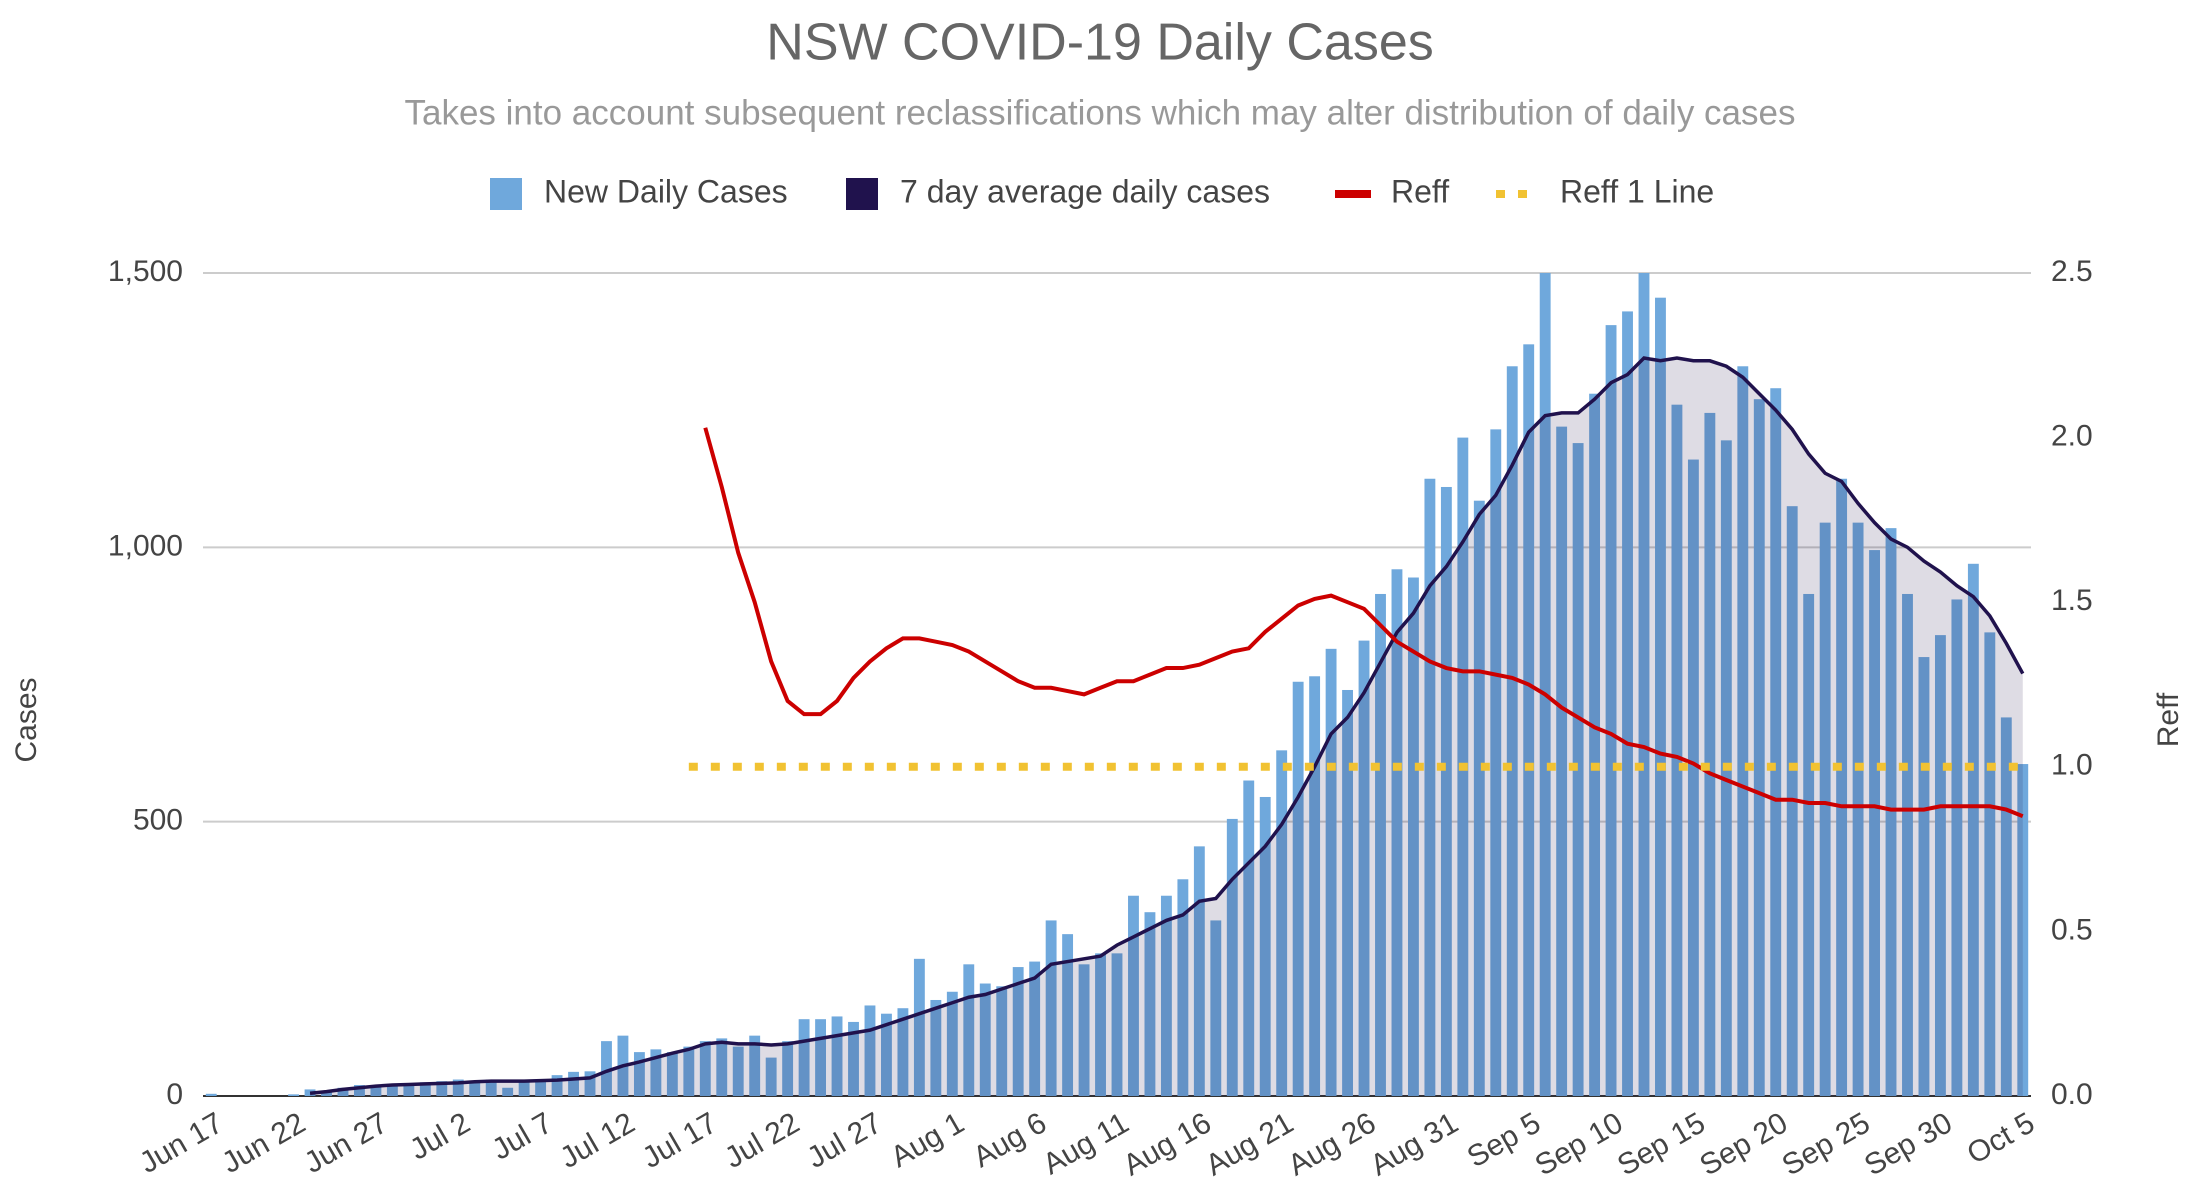  Describe the element at coordinates (2072, 765) in the screenshot. I see `y2-tick-label: 1.0` at that location.